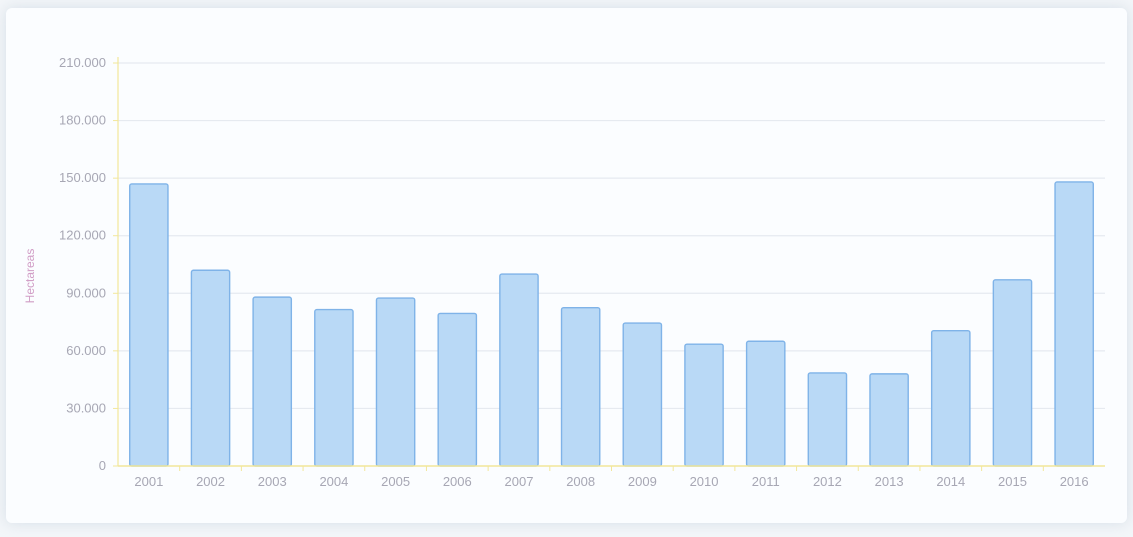 The height and width of the screenshot is (537, 1133). Describe the element at coordinates (395, 481) in the screenshot. I see `x-tick-label: 2005` at that location.